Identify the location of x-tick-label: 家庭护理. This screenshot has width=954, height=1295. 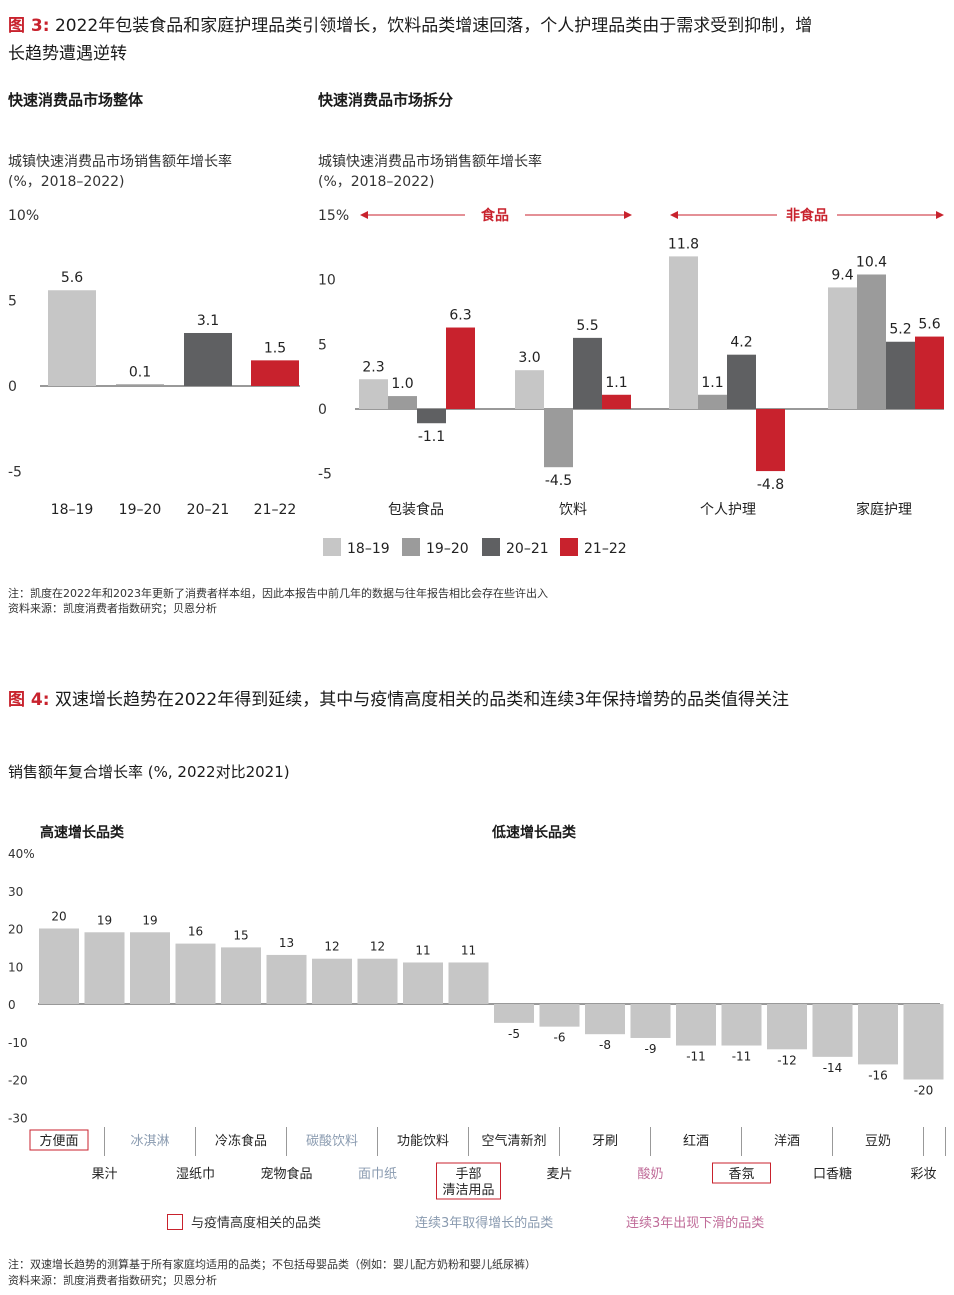
(884, 509).